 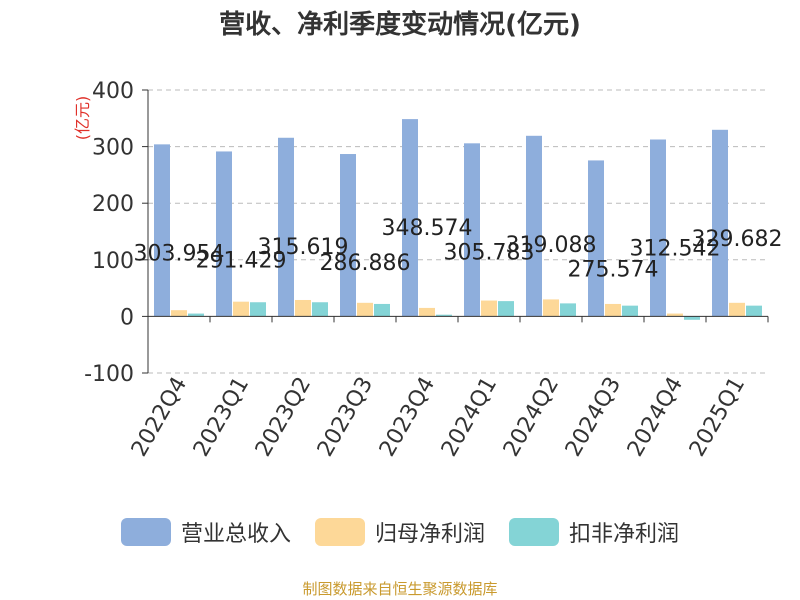 I want to click on y-axis-title: (亿元), so click(x=82, y=118).